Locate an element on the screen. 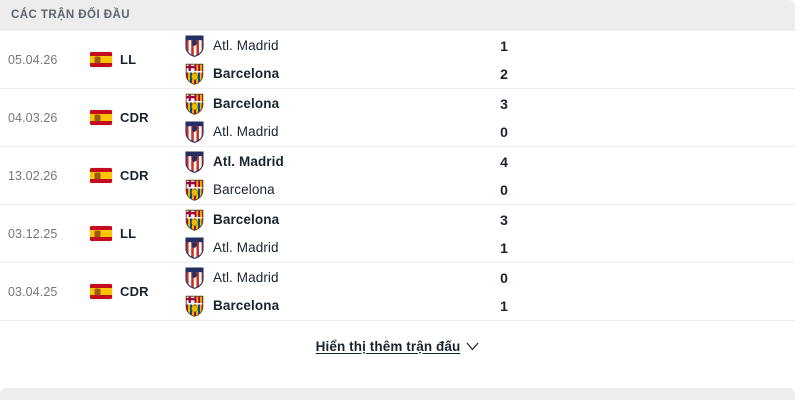 The height and width of the screenshot is (400, 800). card-footer: Hiển thị thêm trận đấu is located at coordinates (397, 346).